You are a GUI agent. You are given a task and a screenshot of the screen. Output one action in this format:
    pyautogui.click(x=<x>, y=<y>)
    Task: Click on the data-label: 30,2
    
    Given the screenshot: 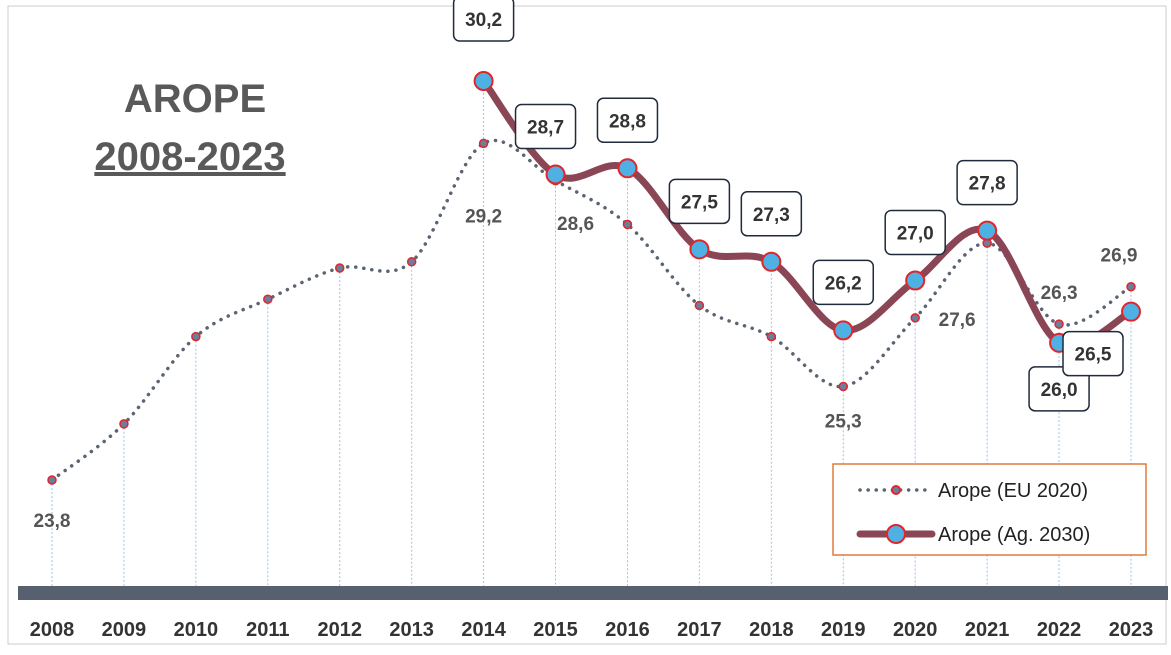 What is the action you would take?
    pyautogui.click(x=483, y=20)
    